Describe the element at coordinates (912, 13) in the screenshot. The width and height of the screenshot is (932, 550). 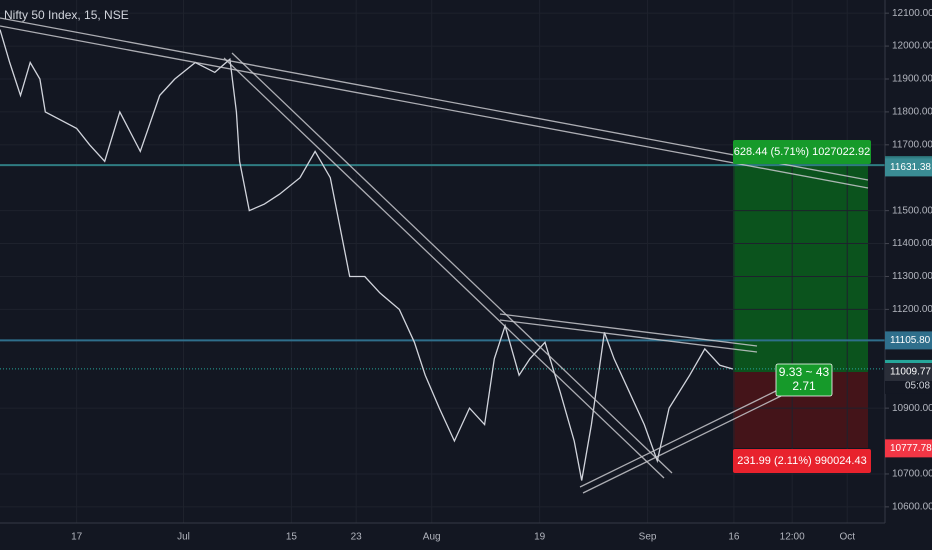
I see `y-tick-label: 12100.00` at that location.